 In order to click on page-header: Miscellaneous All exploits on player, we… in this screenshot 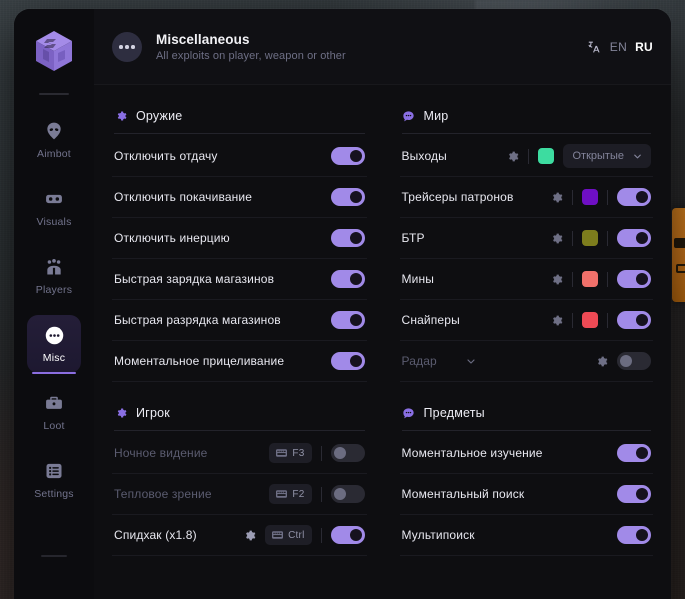, I will do `click(382, 47)`.